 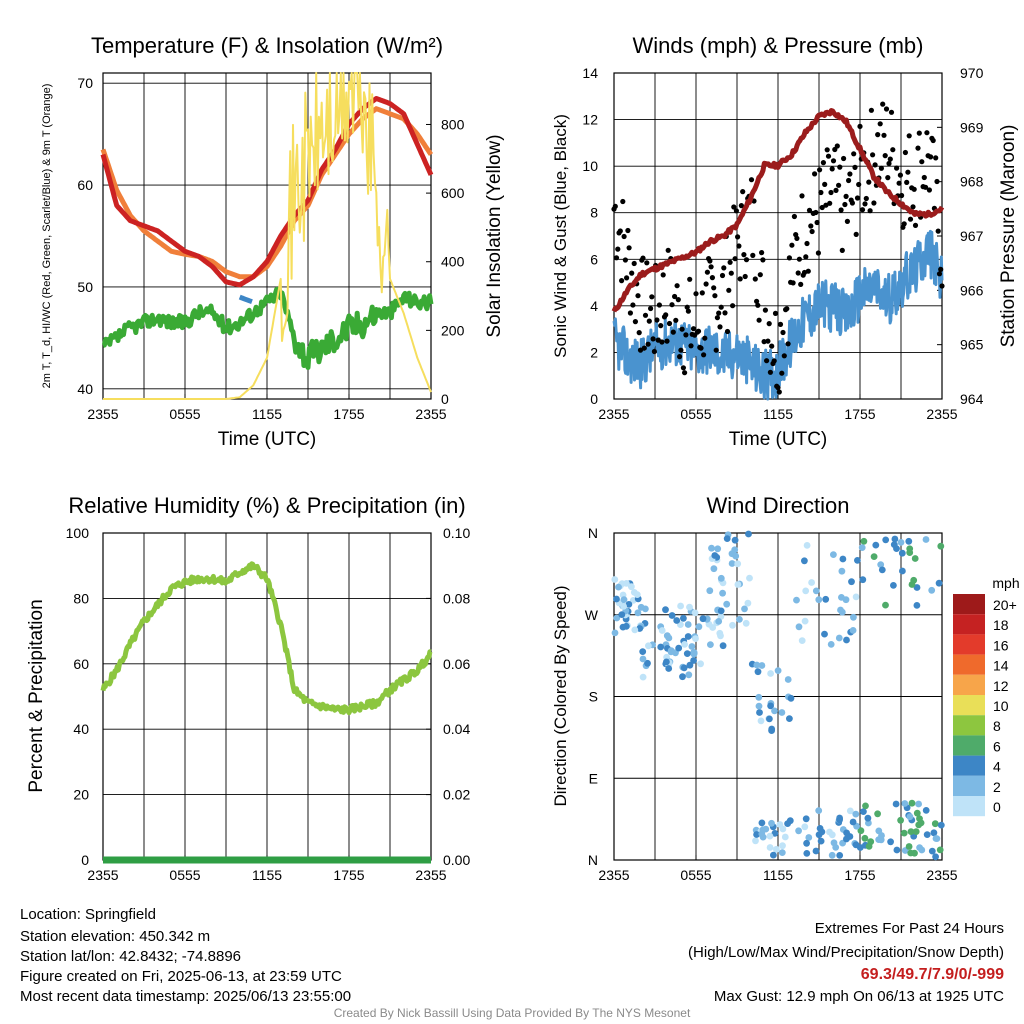 What do you see at coordinates (81, 729) in the screenshot?
I see `y-tick-label: 40` at bounding box center [81, 729].